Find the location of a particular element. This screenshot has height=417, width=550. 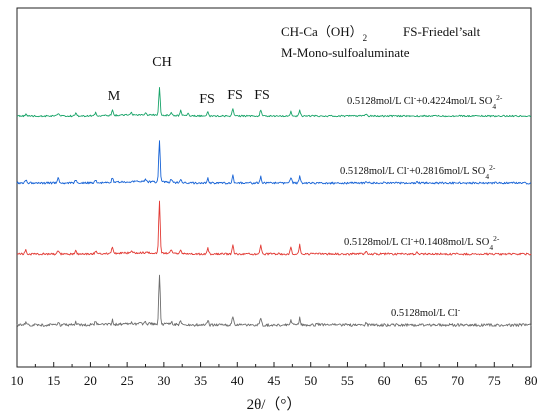

legend-fs: FS-Friedel’salt is located at coordinates (442, 31).